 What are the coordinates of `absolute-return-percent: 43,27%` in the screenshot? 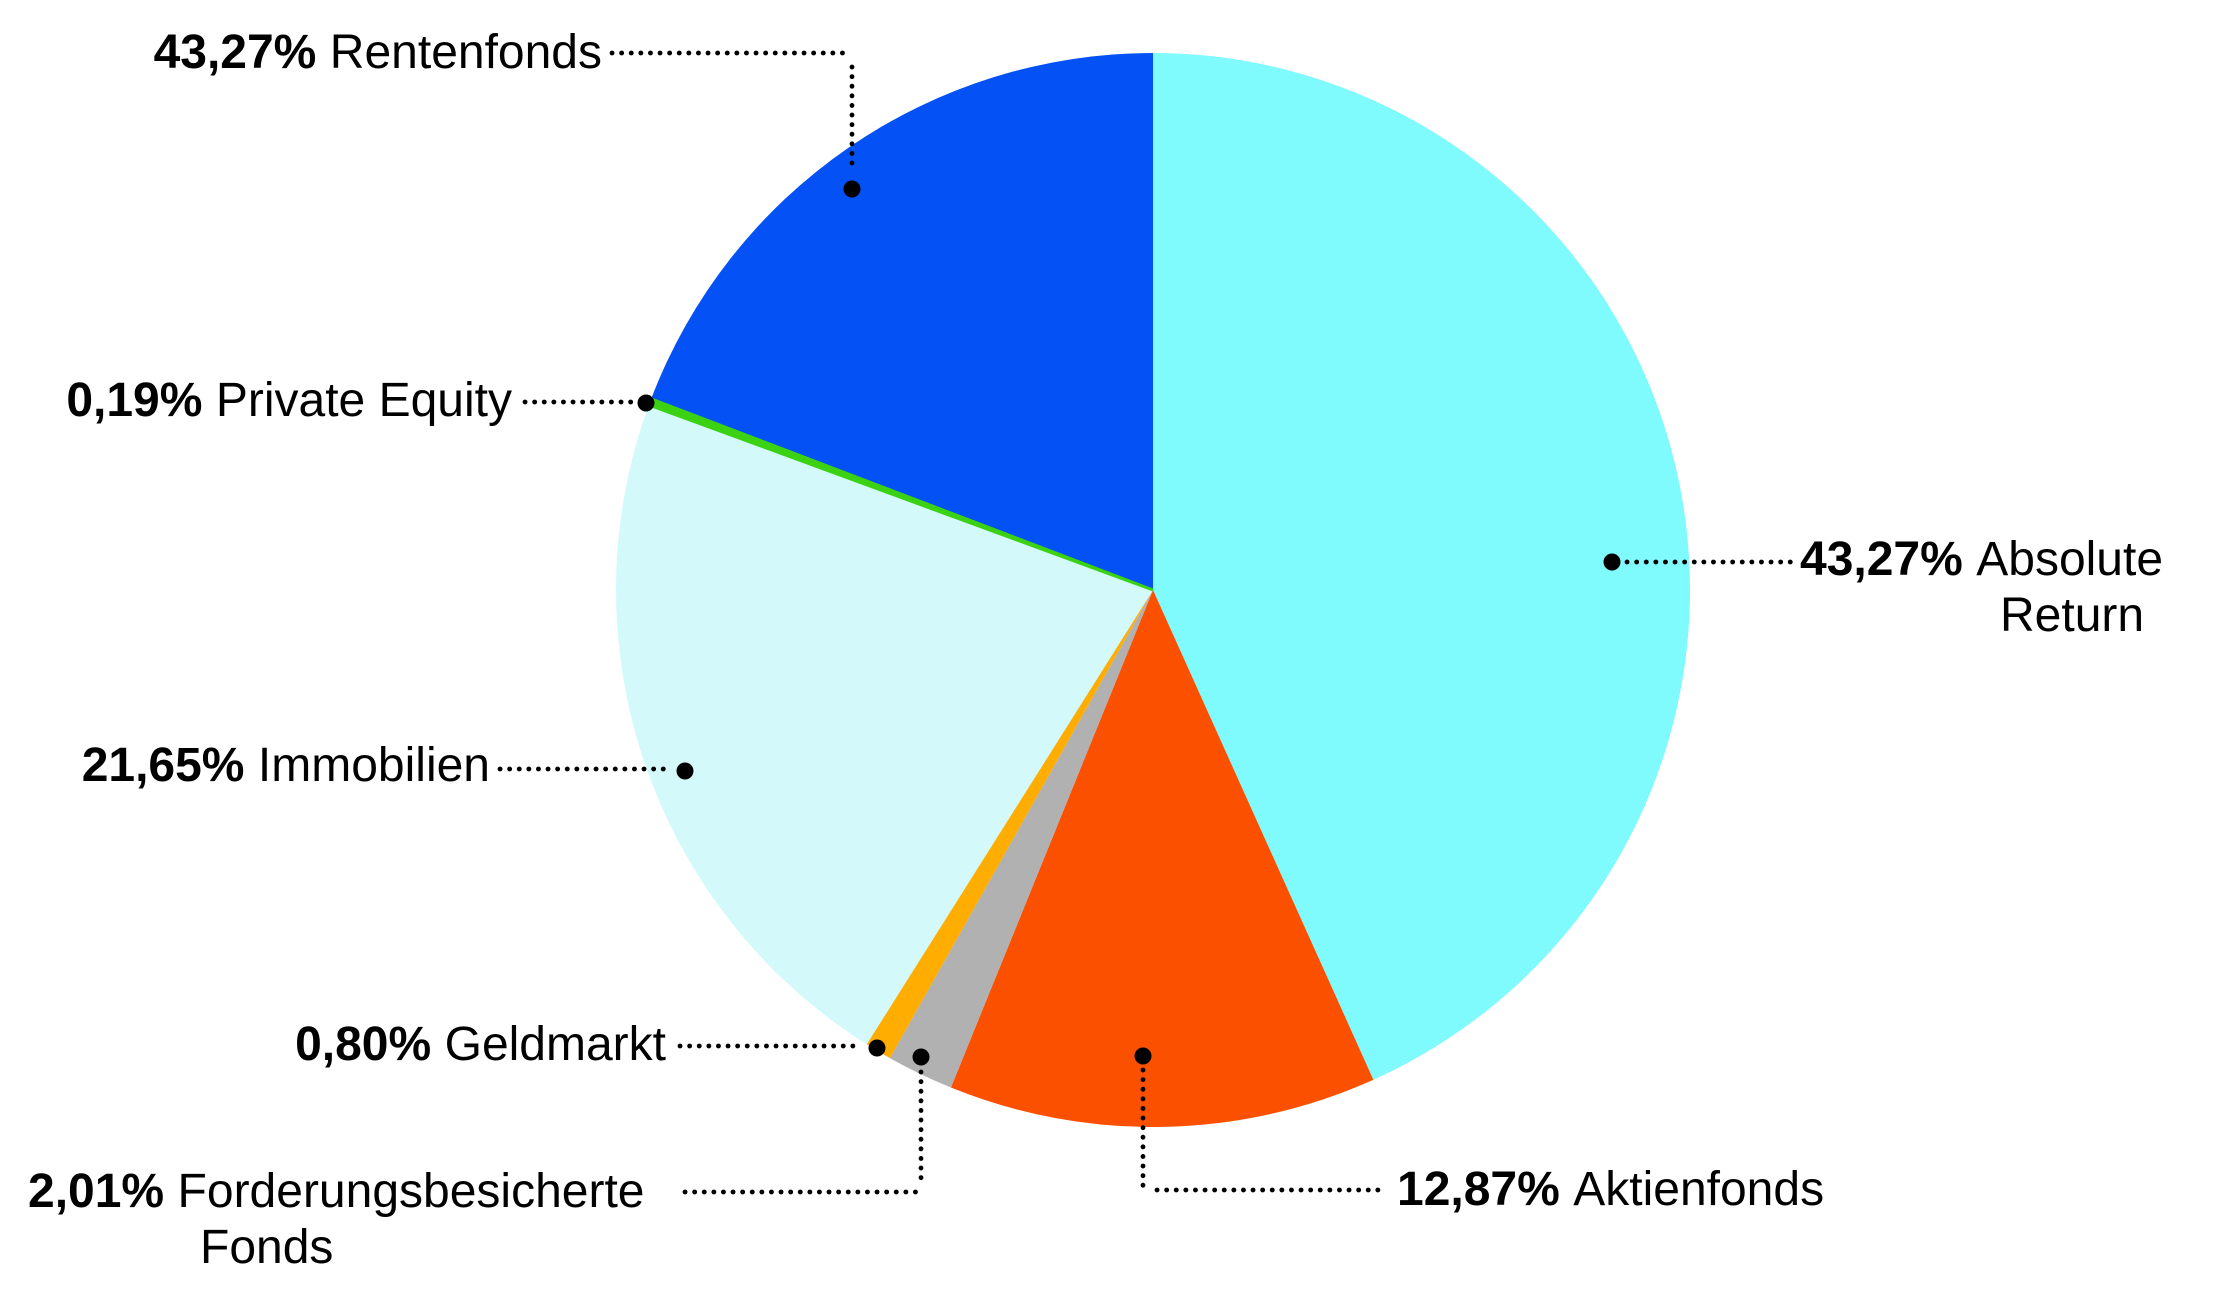 It's located at (1881, 559).